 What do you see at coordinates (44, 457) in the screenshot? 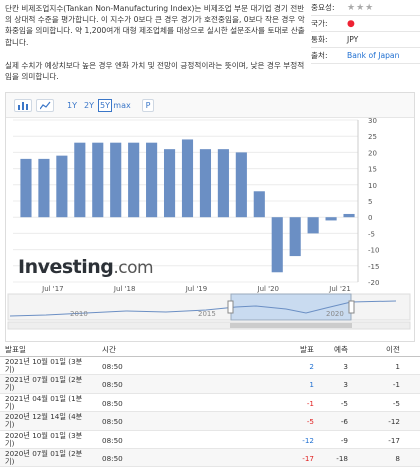
I see `release-date-cell: 2020년 07월 01일 (2분기)` at bounding box center [44, 457].